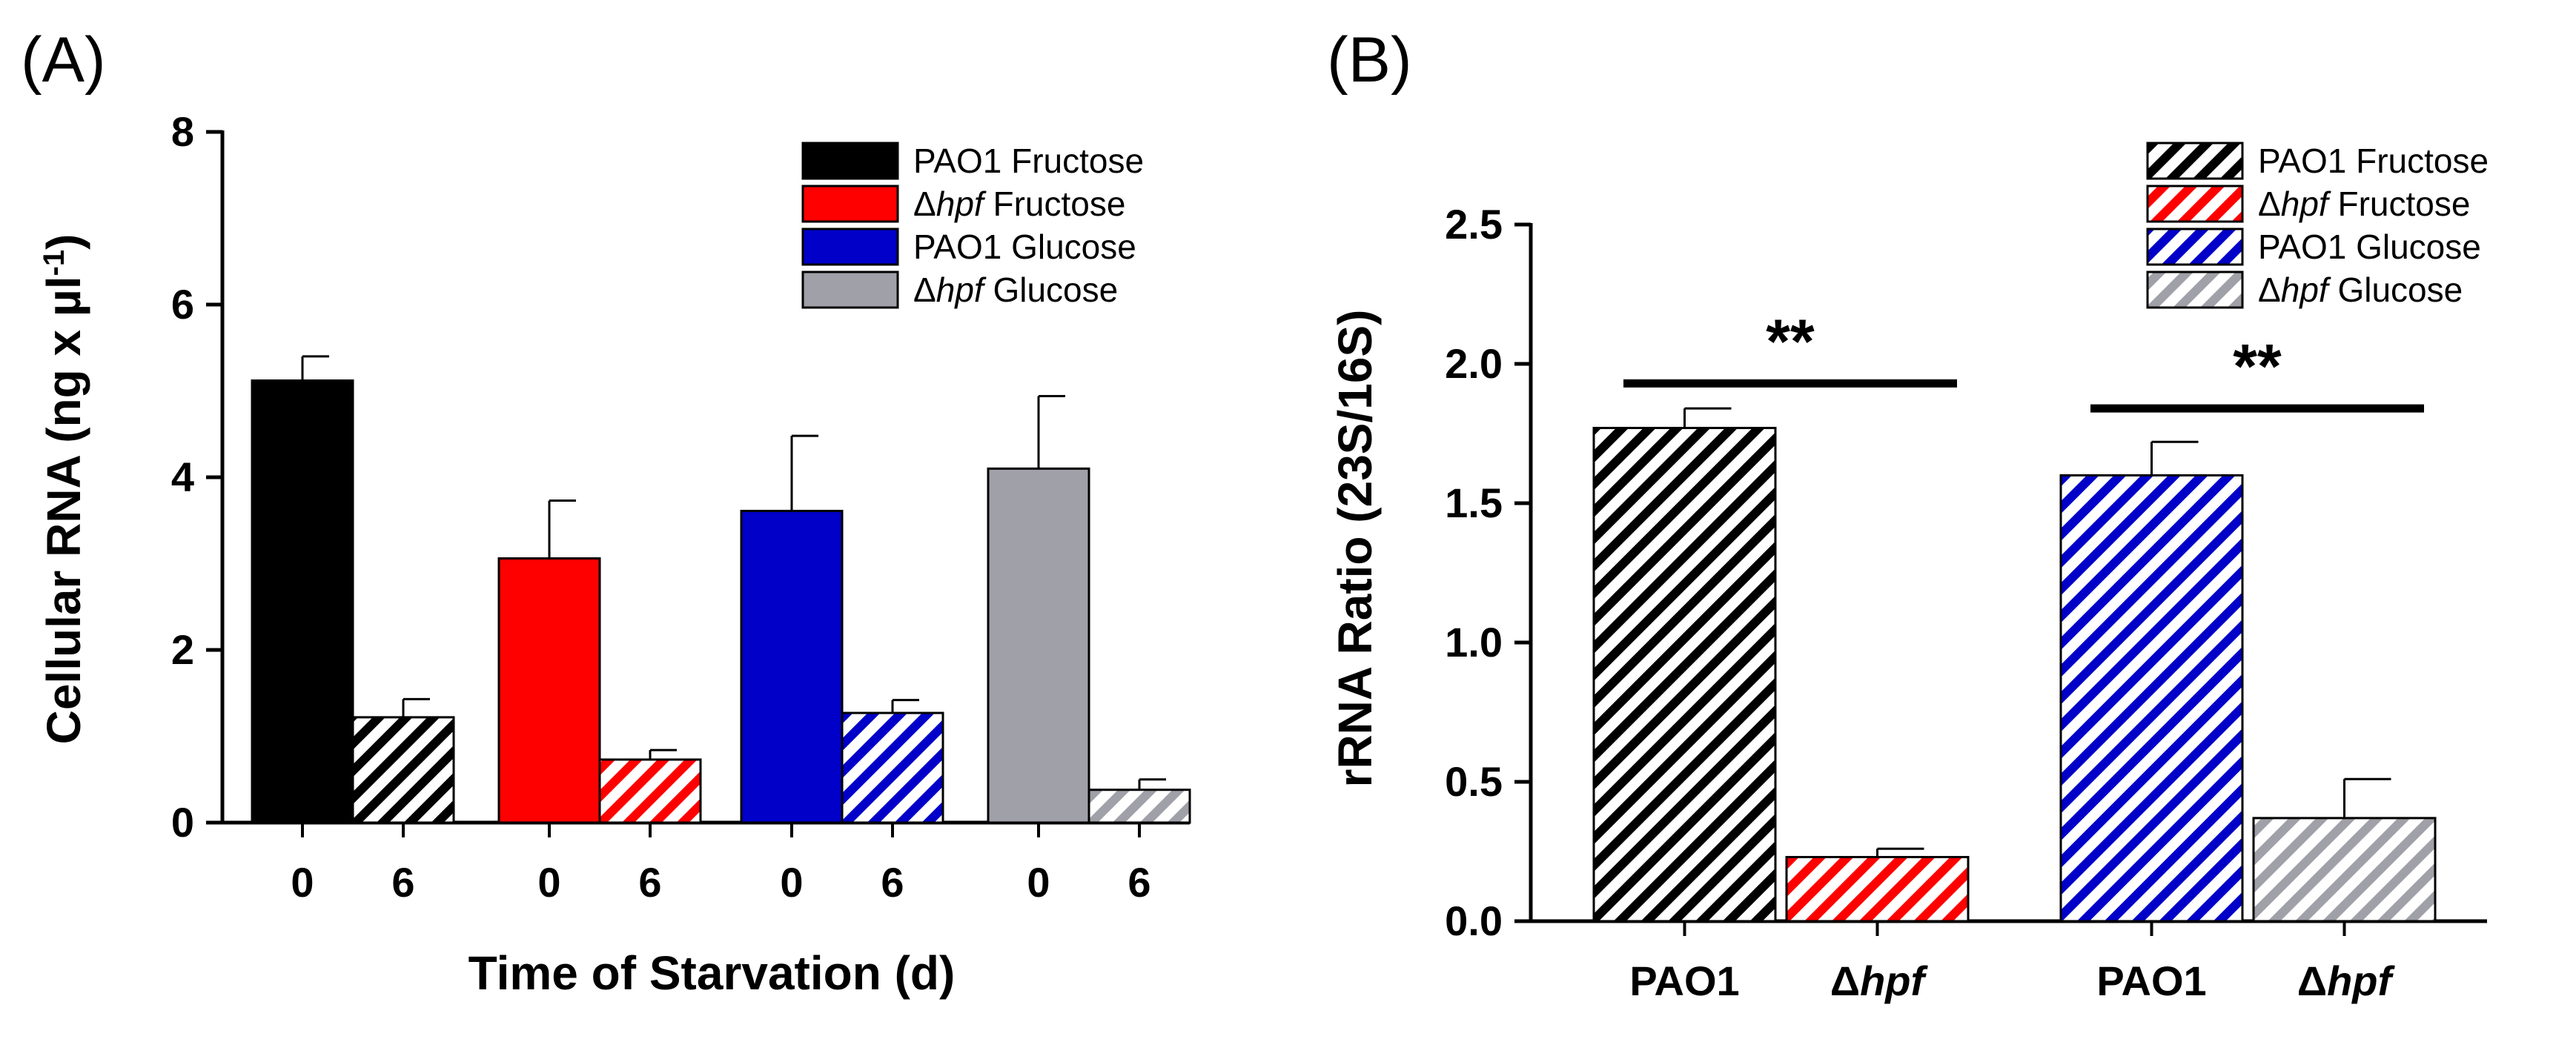 Image resolution: width=2576 pixels, height=1039 pixels. I want to click on panel-a-y-tick-label: 2, so click(182, 649).